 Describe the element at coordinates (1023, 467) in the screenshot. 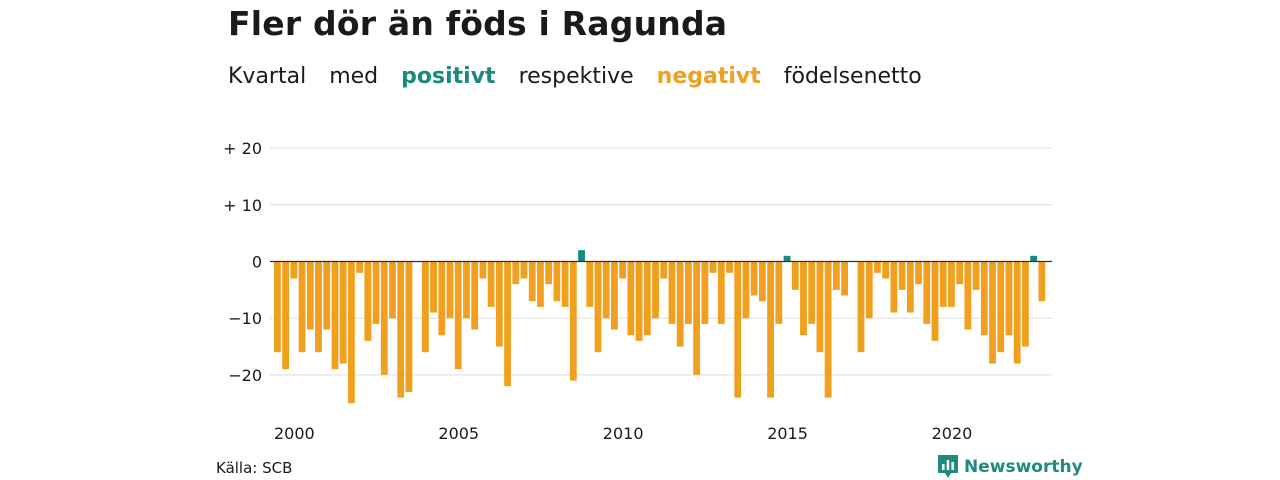

I see `brand-name: Newsworthy` at that location.